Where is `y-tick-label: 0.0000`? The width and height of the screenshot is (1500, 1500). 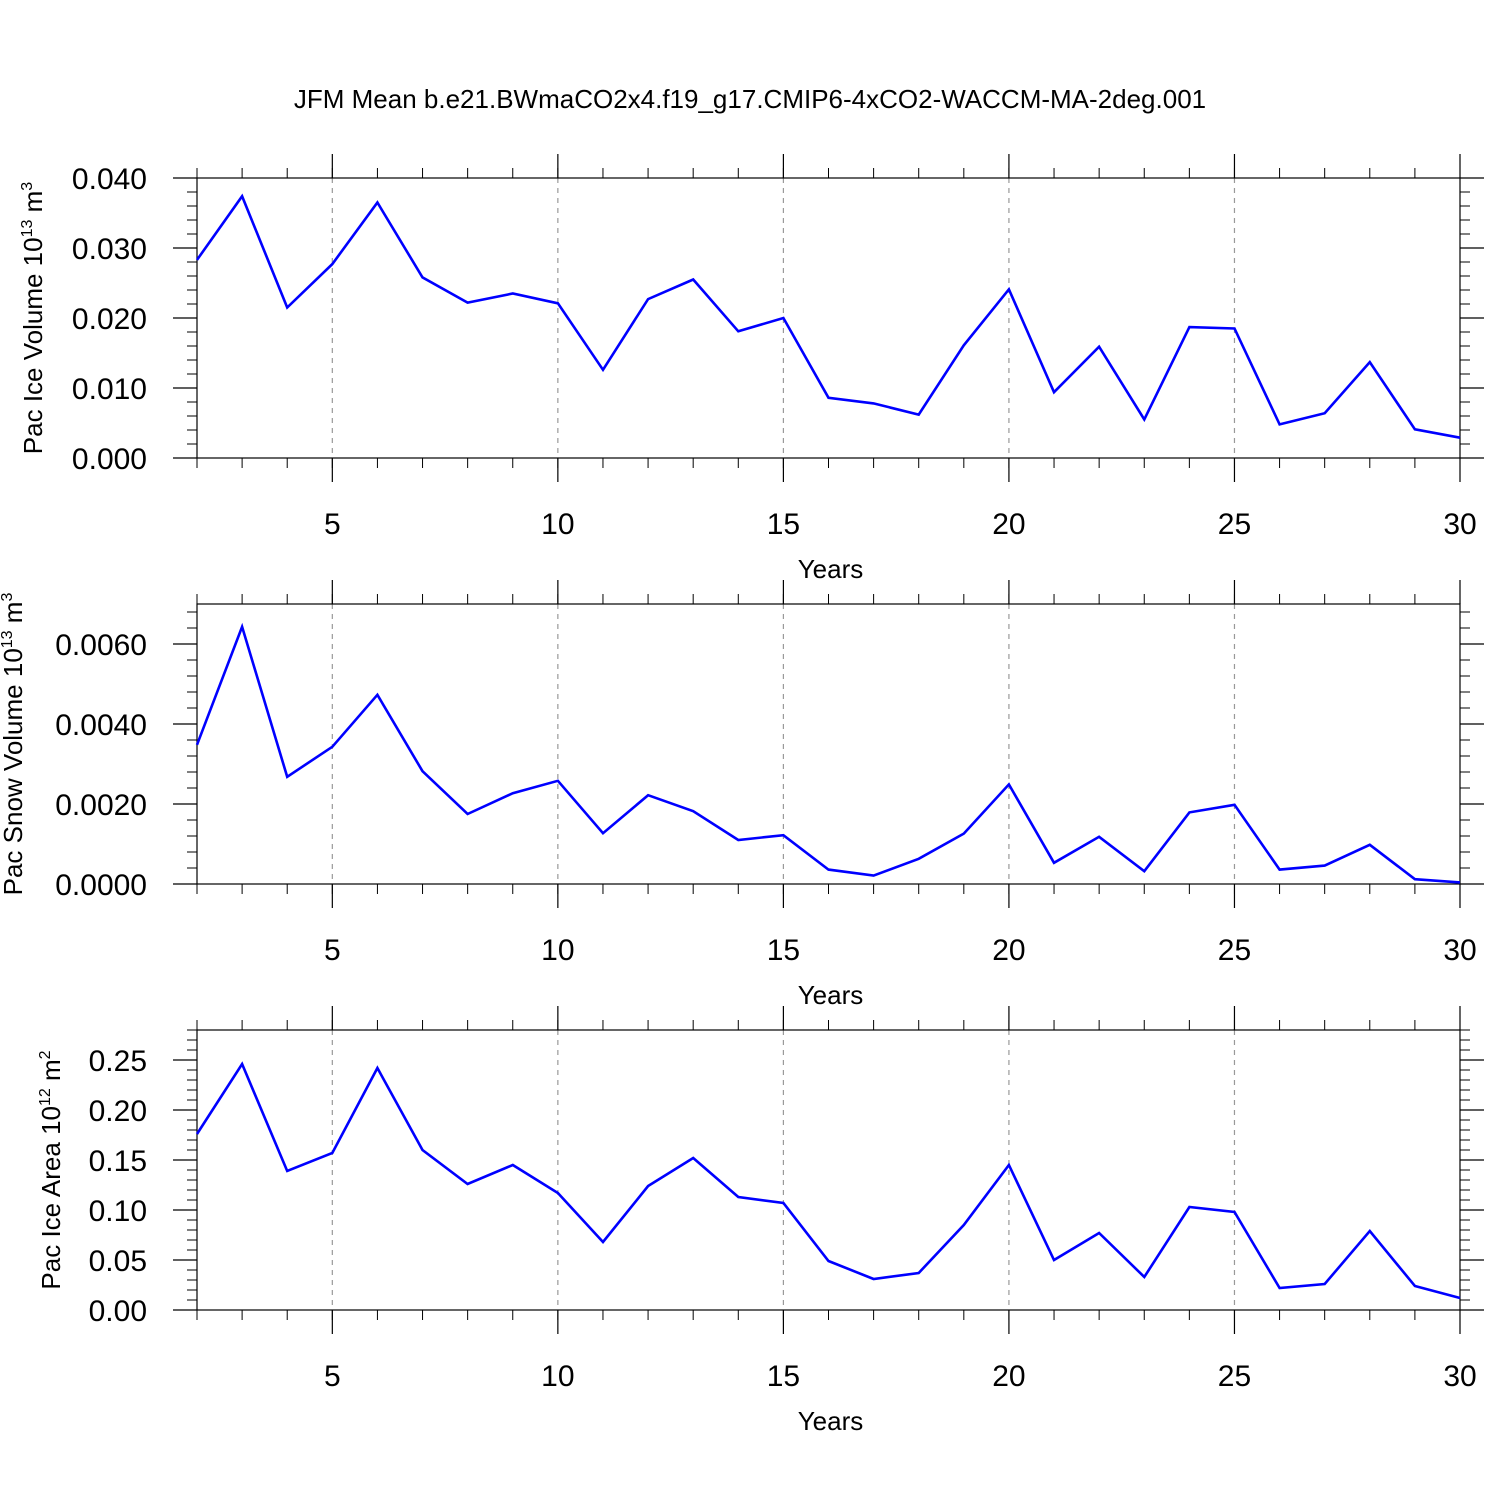
y-tick-label: 0.0000 is located at coordinates (101, 885).